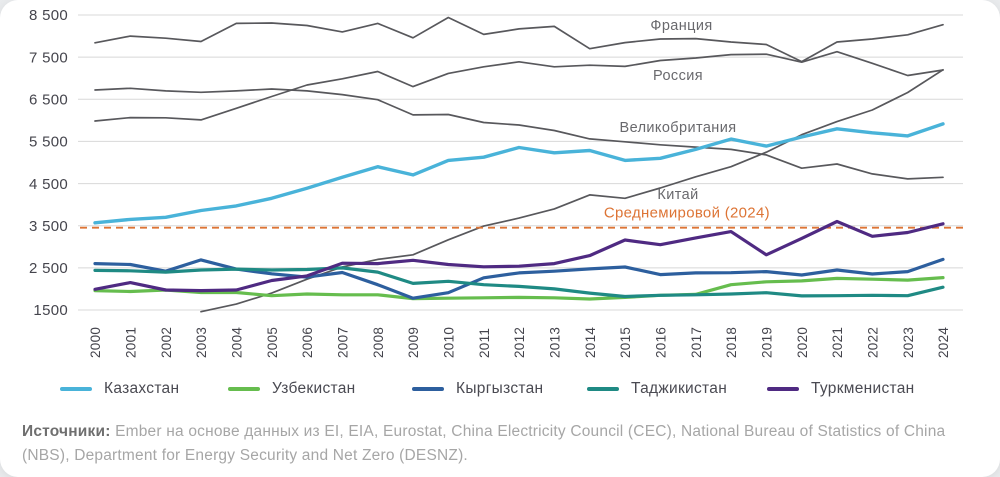 The image size is (1000, 477). I want to click on x-tick-label: 2023, so click(908, 342).